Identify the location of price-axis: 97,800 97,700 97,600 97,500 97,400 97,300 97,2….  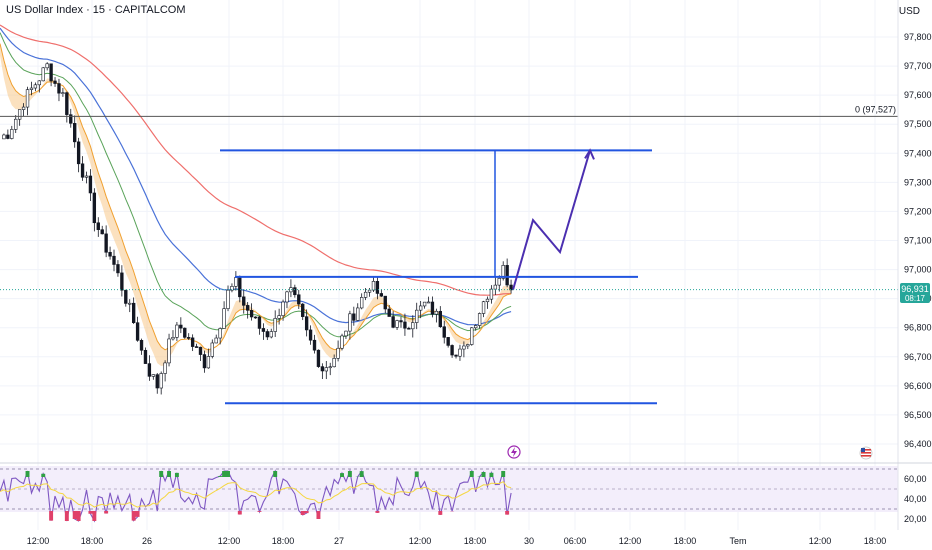
(918, 240).